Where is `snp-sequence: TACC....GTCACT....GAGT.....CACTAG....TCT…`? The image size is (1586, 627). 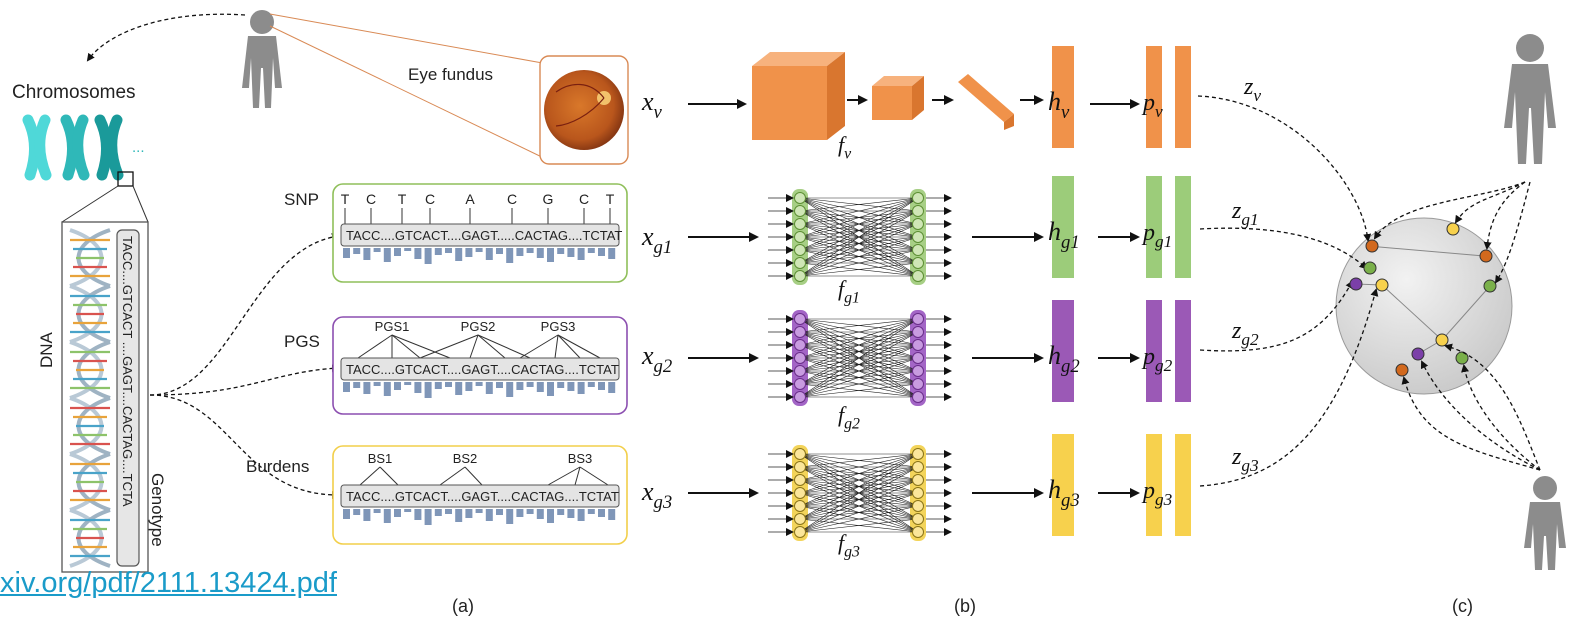 snp-sequence: TACC....GTCACT....GAGT.....CACTAG....TCT… is located at coordinates (484, 235).